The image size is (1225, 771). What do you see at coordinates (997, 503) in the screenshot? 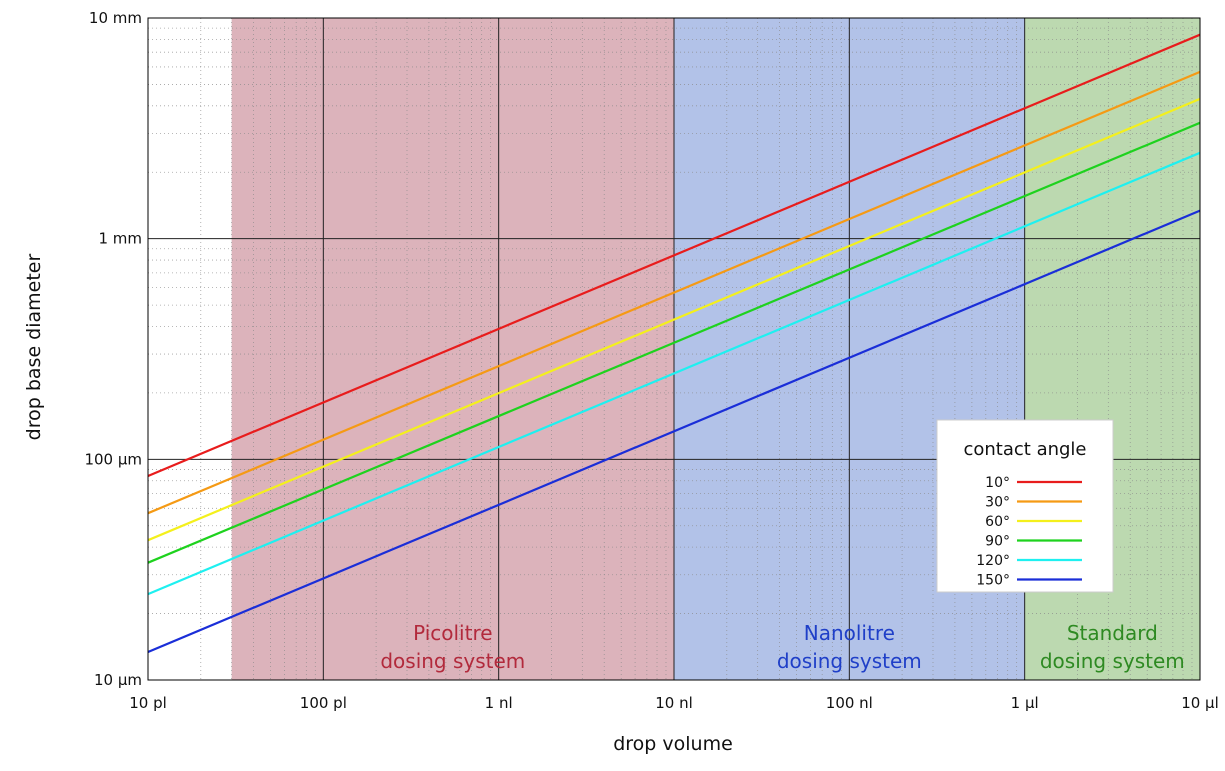
I see `legend-label-30deg: 30°` at bounding box center [997, 503].